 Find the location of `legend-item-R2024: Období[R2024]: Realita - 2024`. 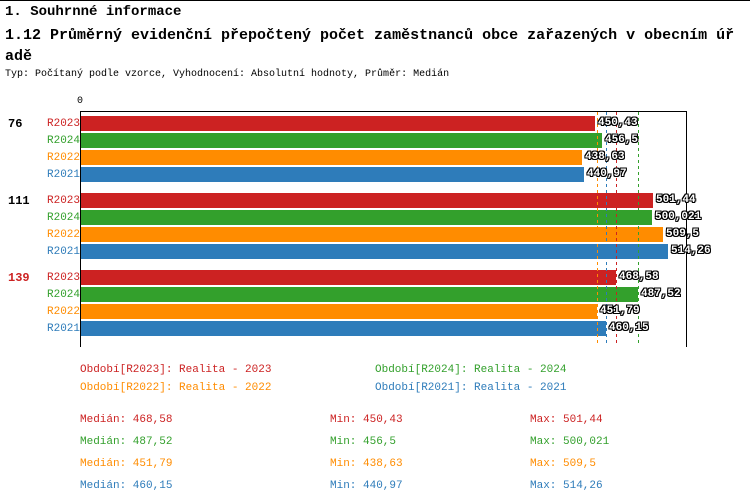

legend-item-R2024: Období[R2024]: Realita - 2024 is located at coordinates (471, 370).